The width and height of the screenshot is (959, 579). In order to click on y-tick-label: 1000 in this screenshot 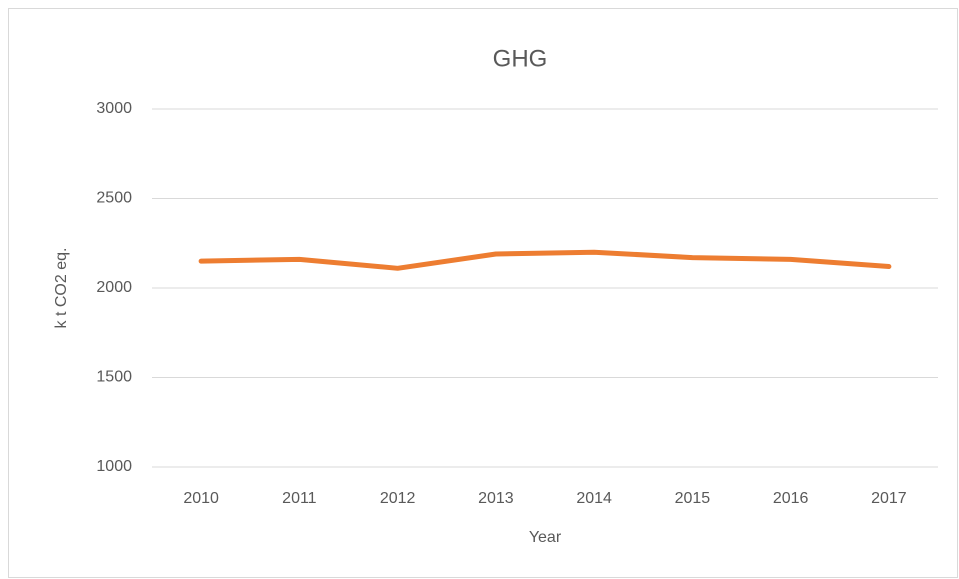, I will do `click(114, 466)`.